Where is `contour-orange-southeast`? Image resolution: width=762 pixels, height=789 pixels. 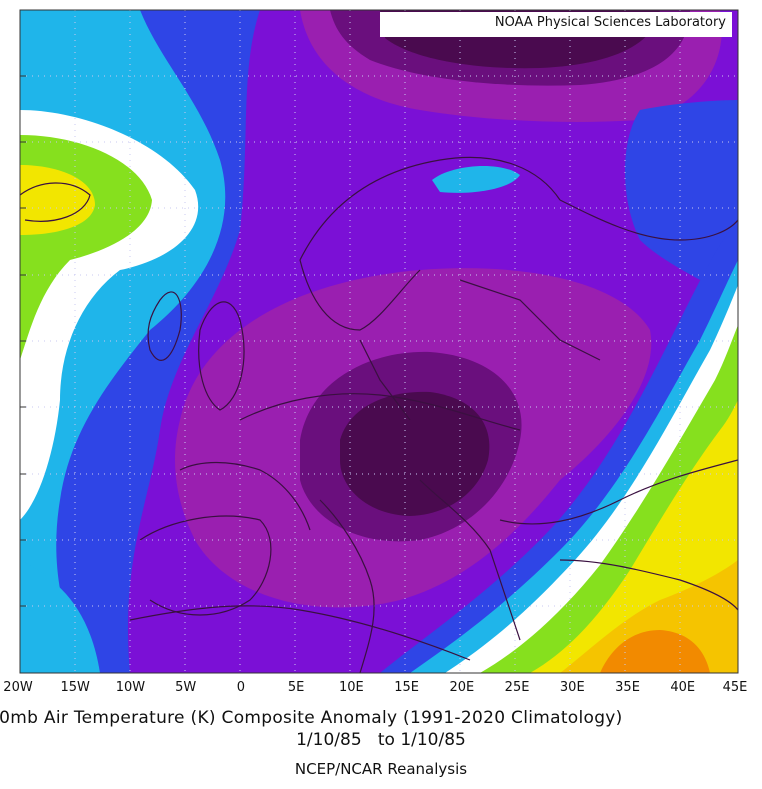
contour-orange-southeast is located at coordinates (655, 651).